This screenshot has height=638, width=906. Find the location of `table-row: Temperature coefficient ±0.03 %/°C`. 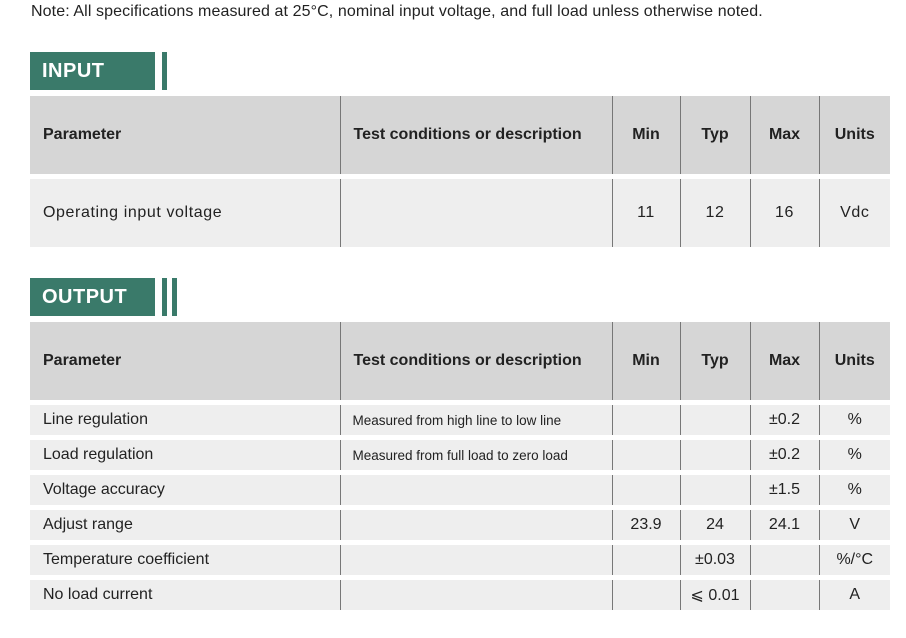

table-row: Temperature coefficient ±0.03 %/°C is located at coordinates (460, 560).